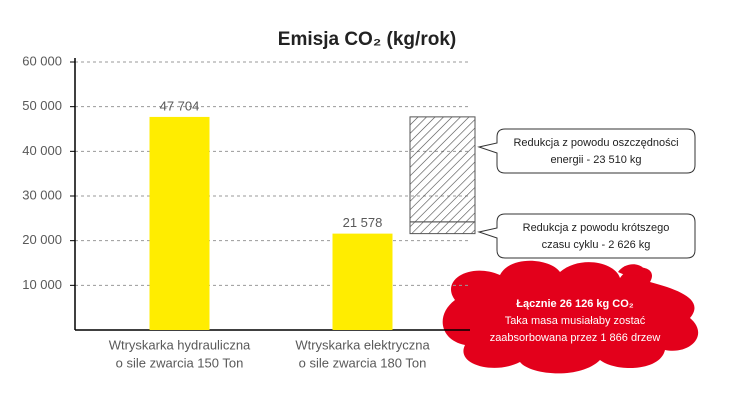  I want to click on cloud-text: Taka masa musiałaby zostać, so click(575, 321).